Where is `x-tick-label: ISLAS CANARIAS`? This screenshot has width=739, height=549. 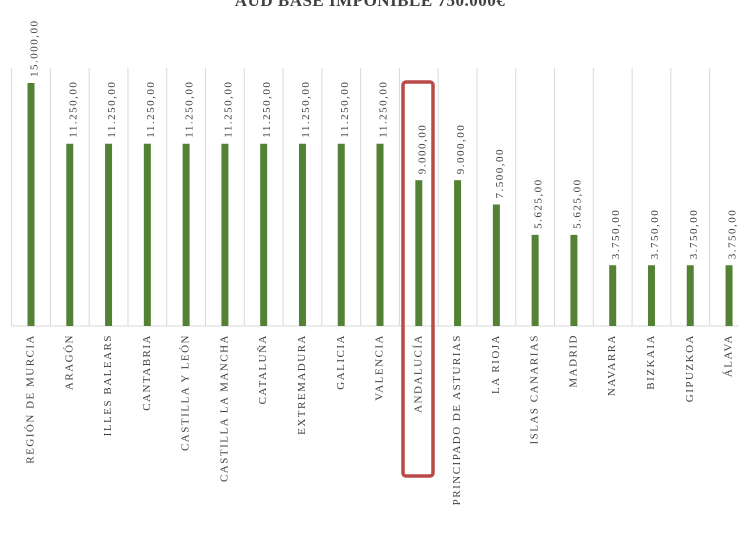
x-tick-label: ISLAS CANARIAS is located at coordinates (535, 389).